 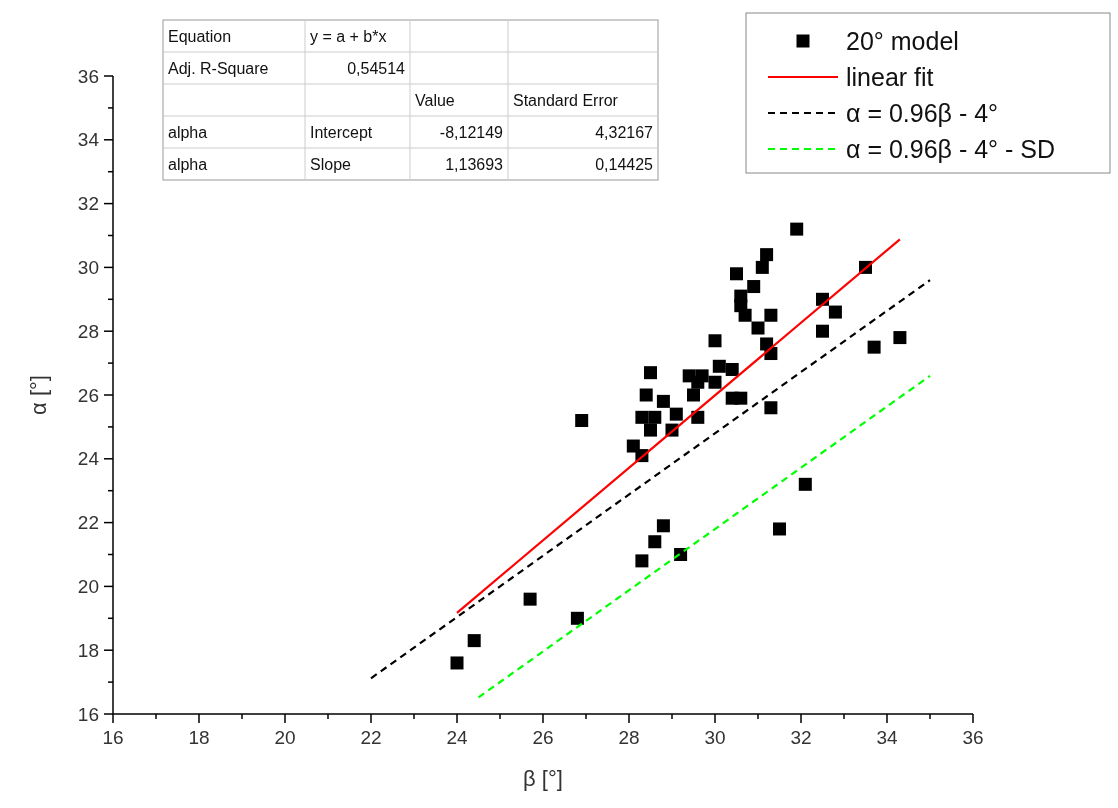 I want to click on y-tick-label: 36, so click(x=88, y=76).